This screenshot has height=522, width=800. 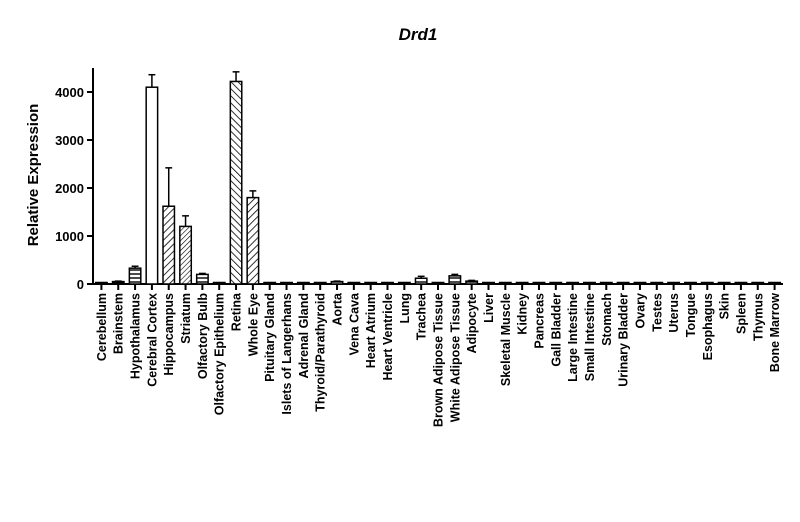 I want to click on y-tick-label: 3000, so click(x=69, y=140).